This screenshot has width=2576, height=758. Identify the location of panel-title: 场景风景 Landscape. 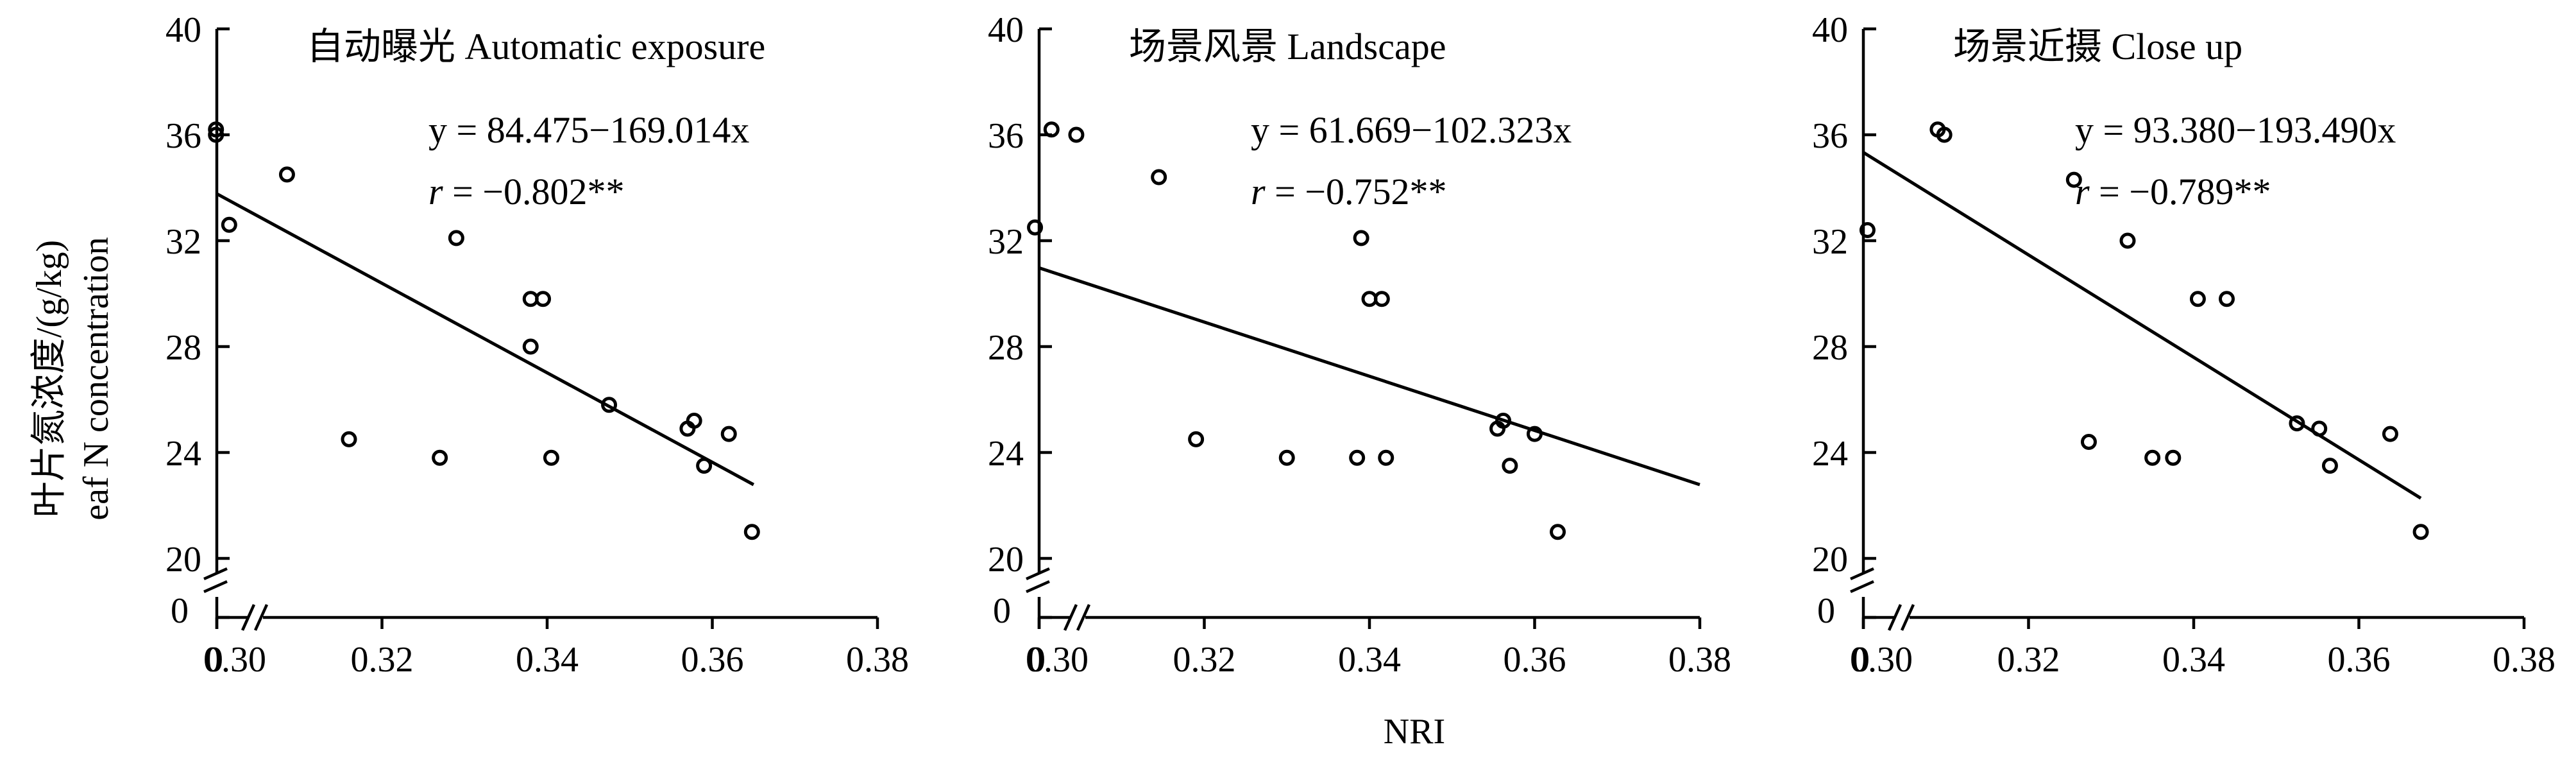
(1287, 46).